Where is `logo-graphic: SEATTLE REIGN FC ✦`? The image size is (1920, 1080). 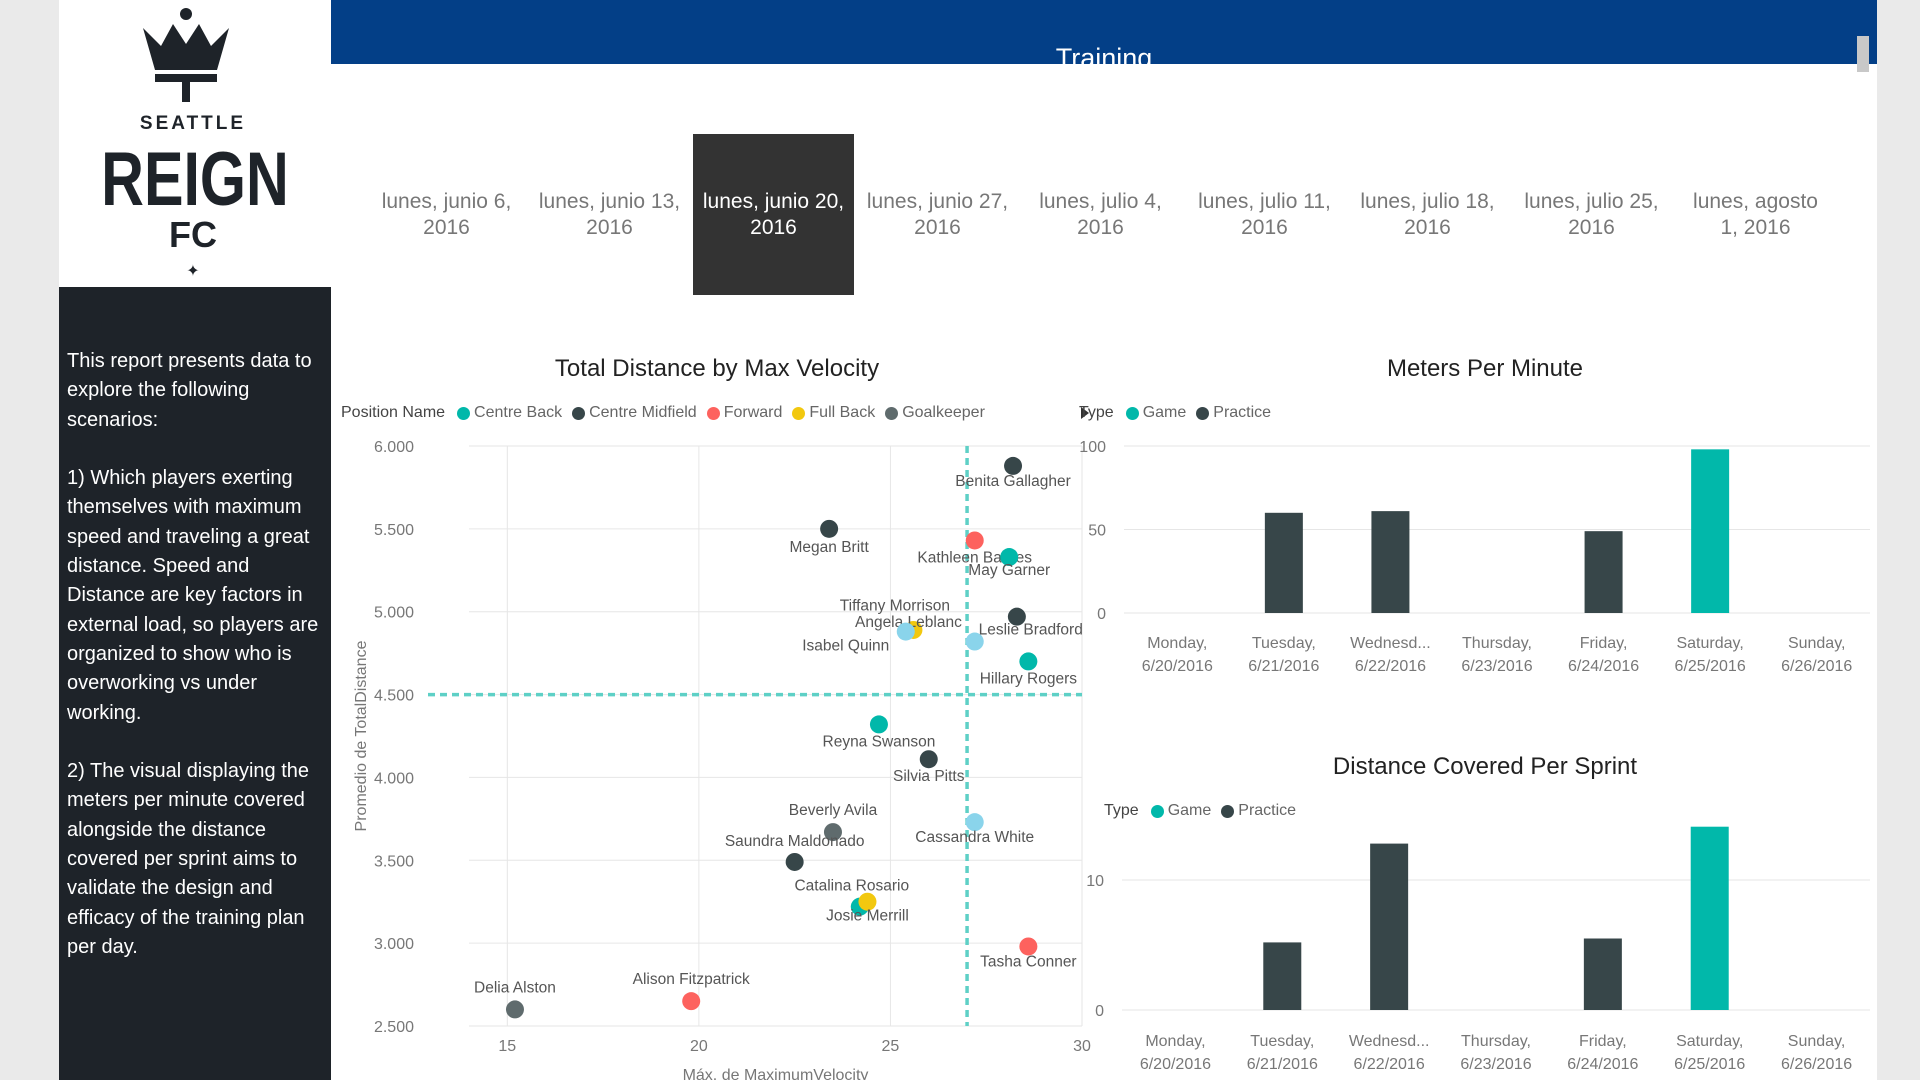
logo-graphic: SEATTLE REIGN FC ✦ is located at coordinates (195, 144).